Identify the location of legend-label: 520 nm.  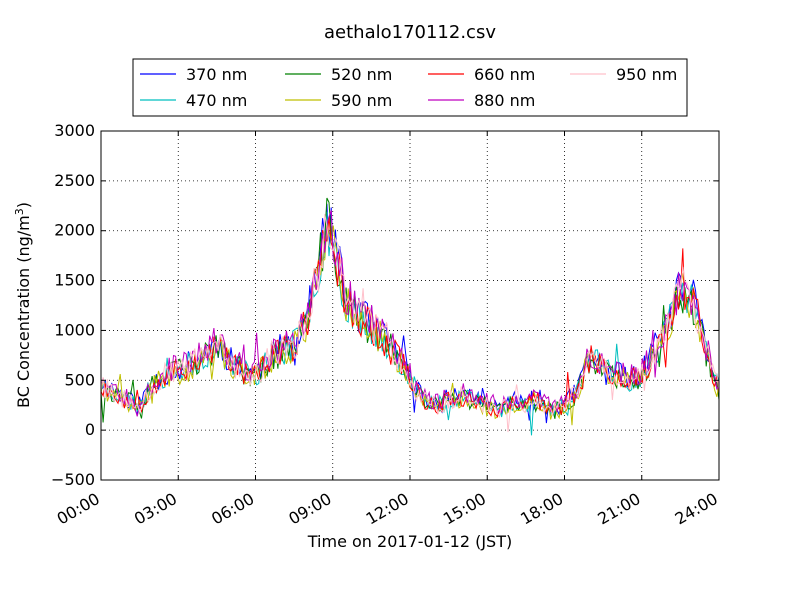
(361, 74).